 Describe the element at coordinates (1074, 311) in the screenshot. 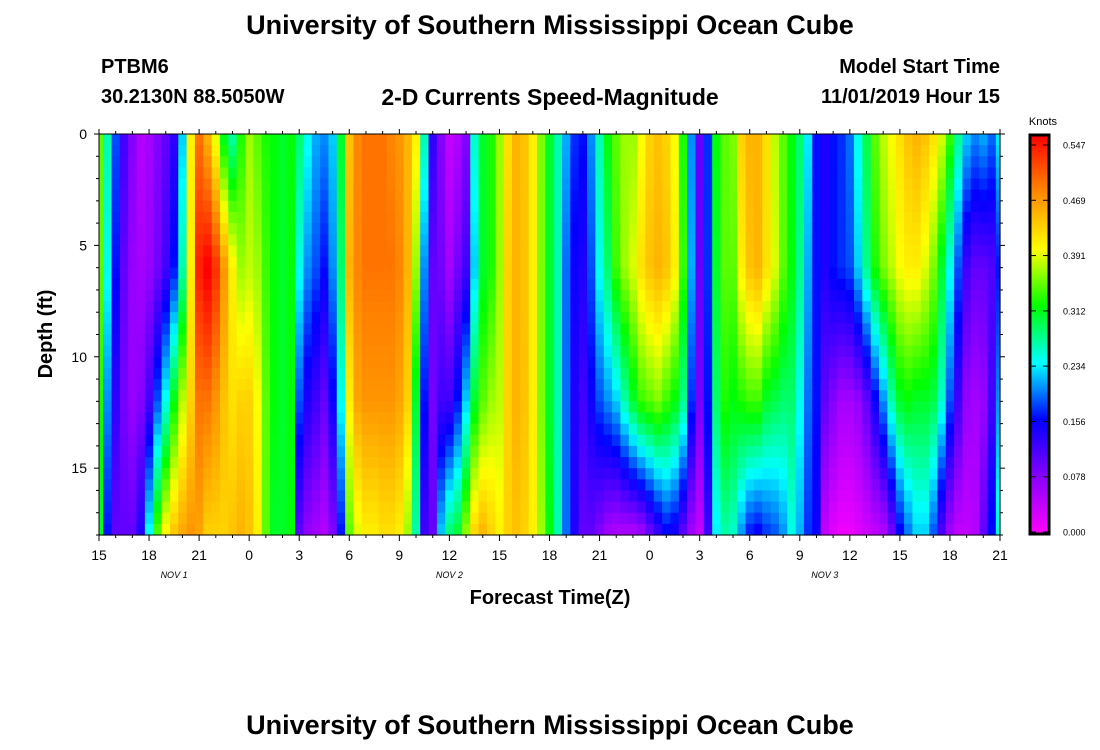

I see `colorbar-tick-label: 0.312` at that location.